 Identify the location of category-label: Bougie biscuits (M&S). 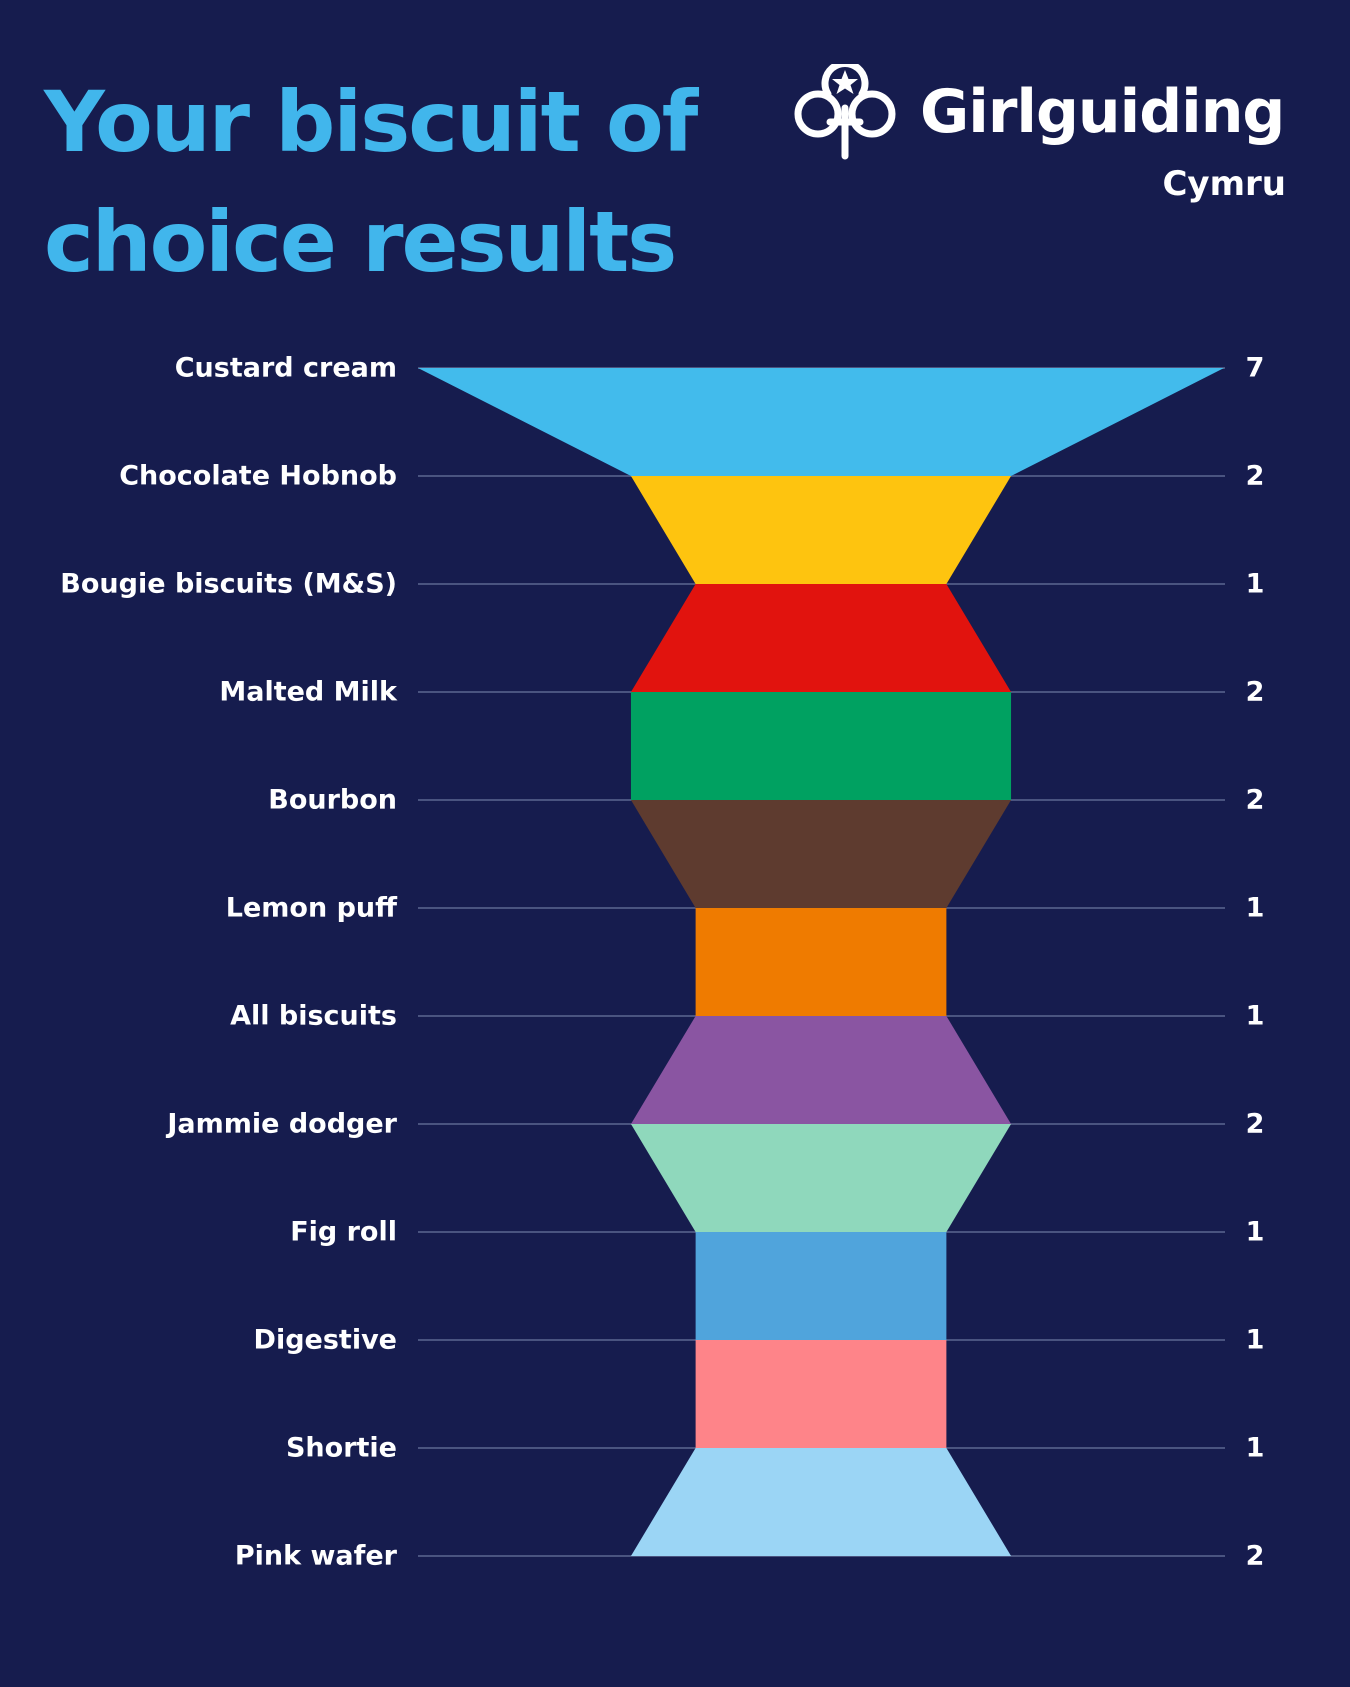
(228, 584).